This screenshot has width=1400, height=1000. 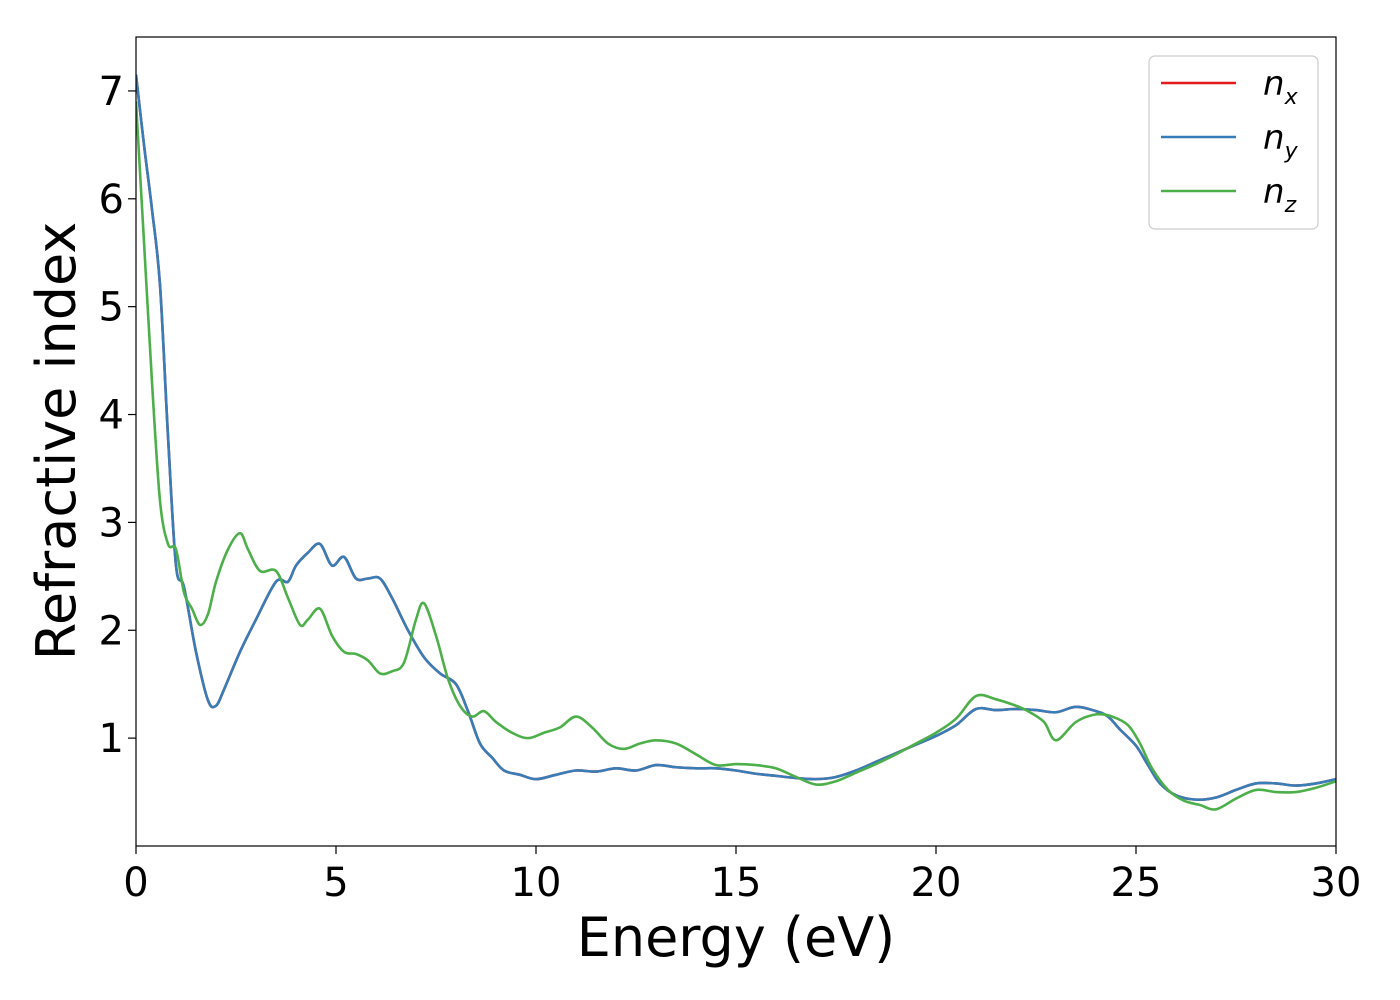 What do you see at coordinates (1336, 883) in the screenshot?
I see `x-tick-label: 30` at bounding box center [1336, 883].